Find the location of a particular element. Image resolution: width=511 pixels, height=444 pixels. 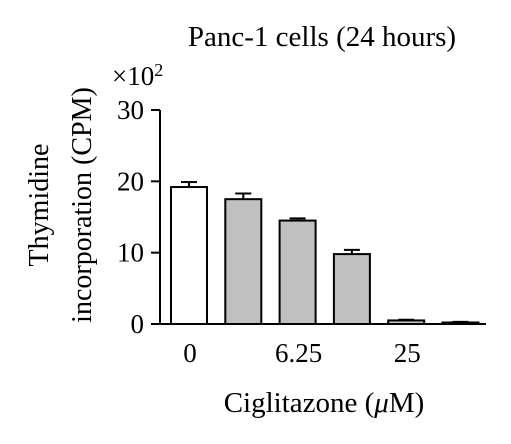

y-tick-label: 30 is located at coordinates (130, 110).